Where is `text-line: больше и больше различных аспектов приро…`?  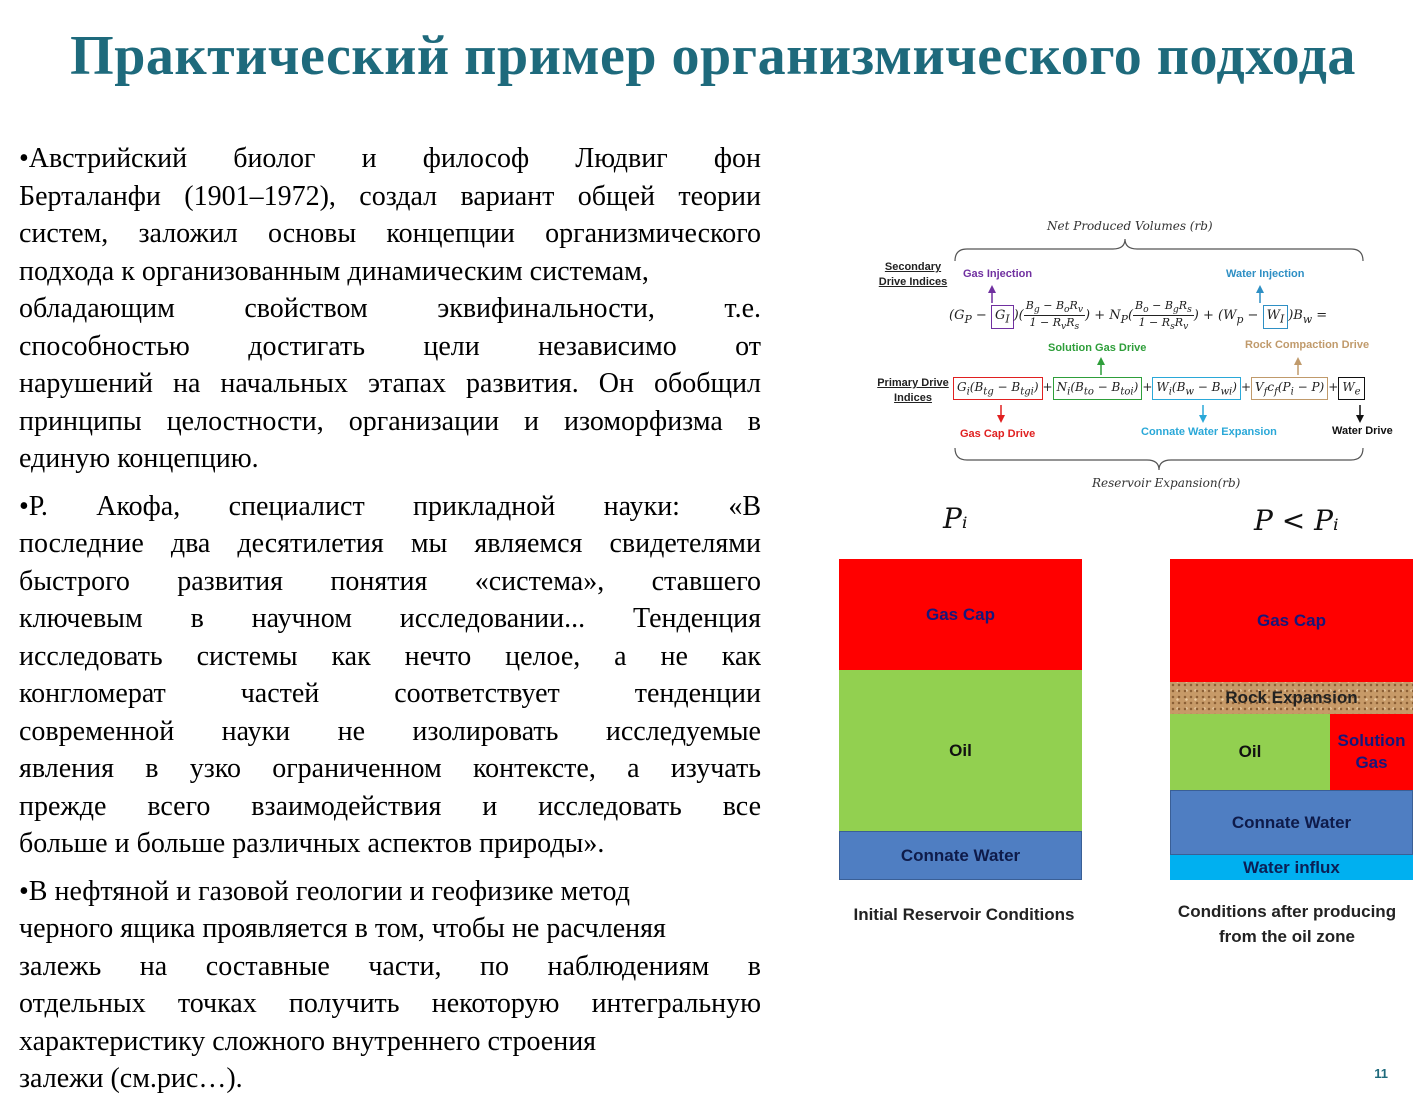
text-line: больше и больше различных аспектов приро… is located at coordinates (312, 843).